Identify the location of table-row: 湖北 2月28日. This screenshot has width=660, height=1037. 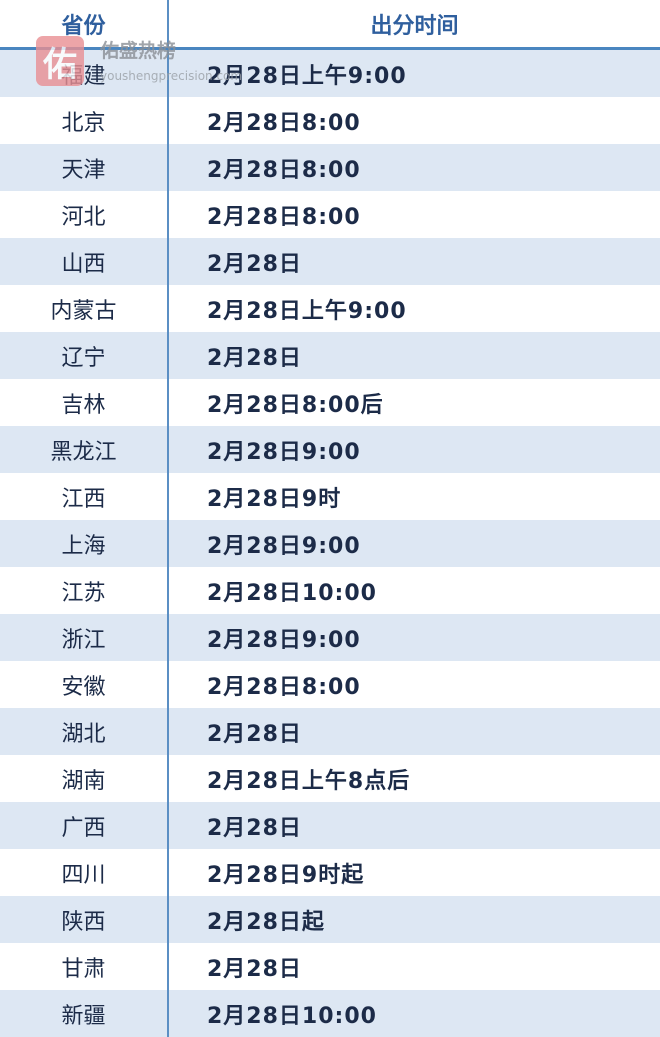
(330, 731).